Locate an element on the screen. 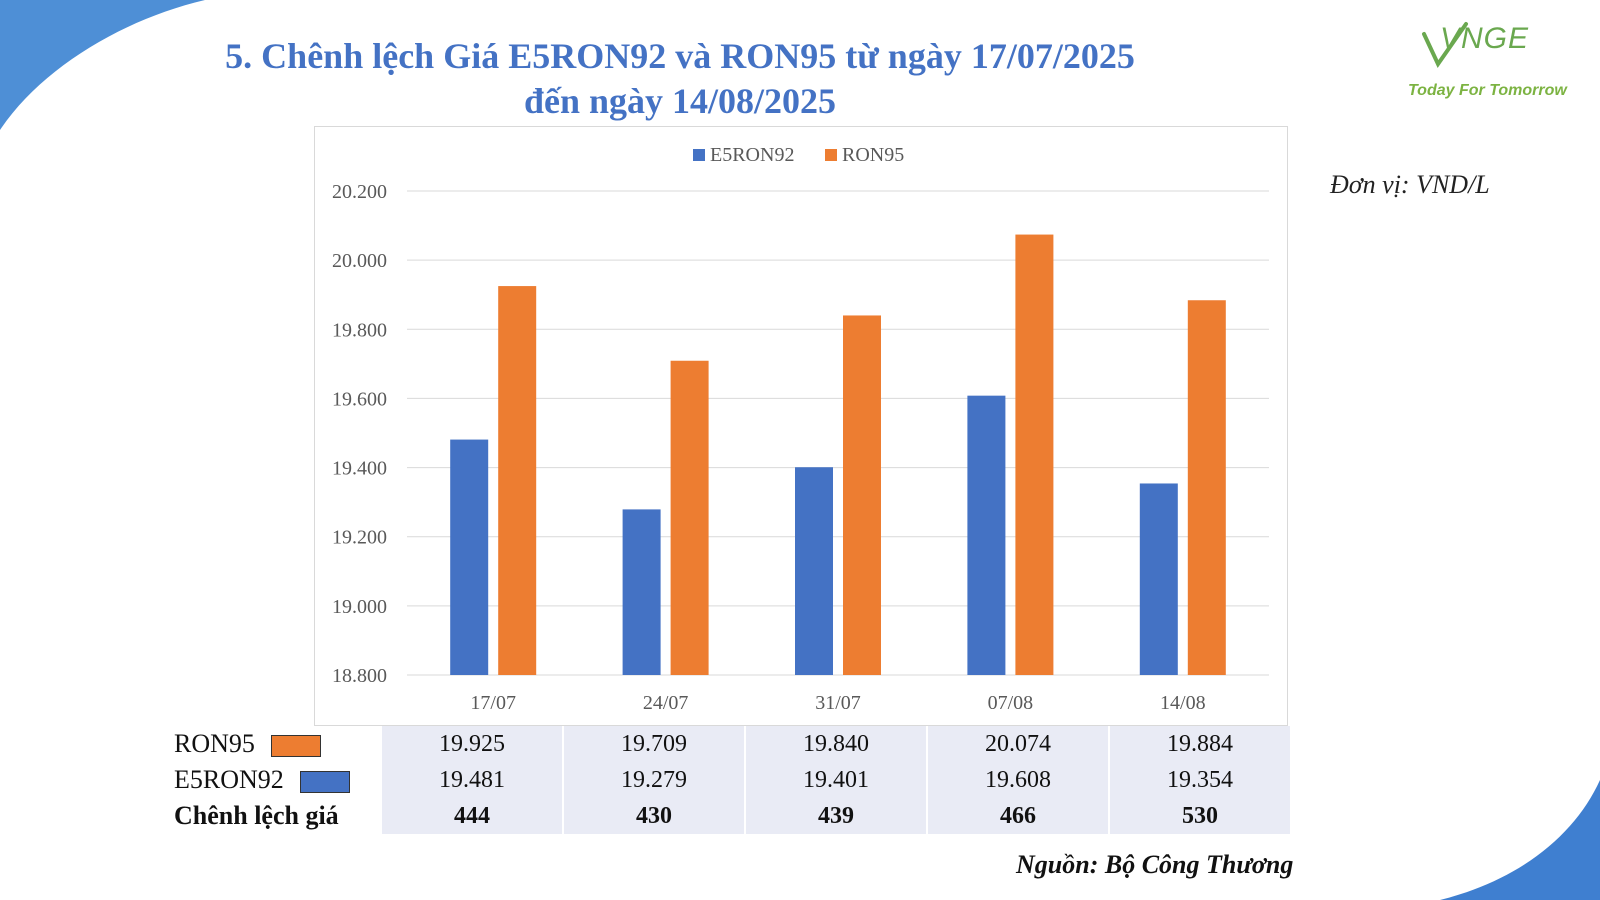 The image size is (1600, 900). source-label: Nguồn: Bộ Công Thương is located at coordinates (1155, 864).